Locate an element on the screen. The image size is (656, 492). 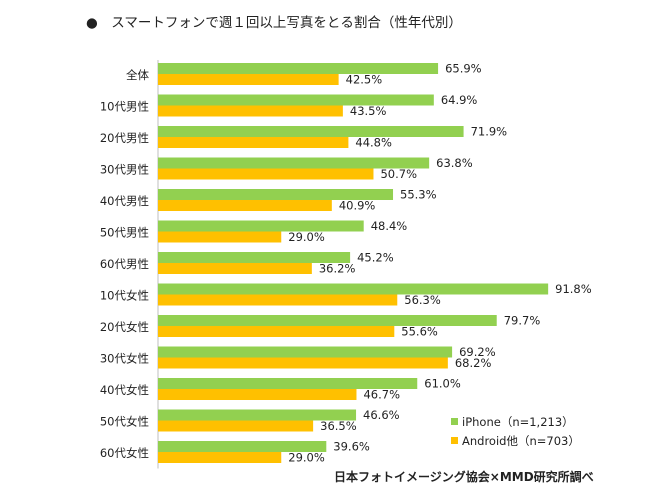
legend-label-iphone: iPhone（n=1,213） is located at coordinates (518, 421).